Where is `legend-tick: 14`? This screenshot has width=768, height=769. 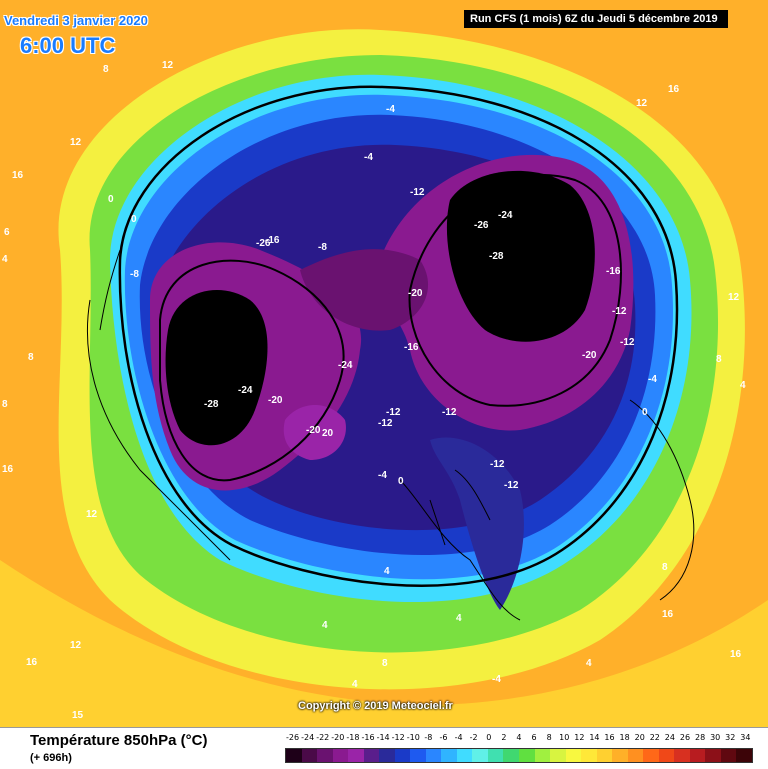 legend-tick: 14 is located at coordinates (594, 737).